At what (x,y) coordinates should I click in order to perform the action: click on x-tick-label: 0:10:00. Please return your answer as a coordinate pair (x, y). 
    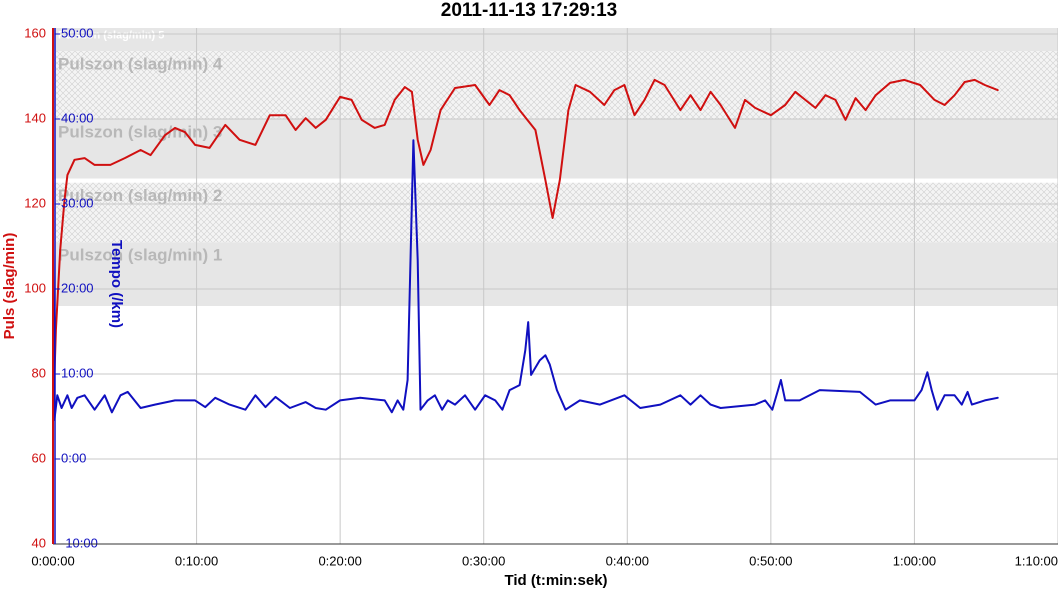
    Looking at the image, I should click on (196, 560).